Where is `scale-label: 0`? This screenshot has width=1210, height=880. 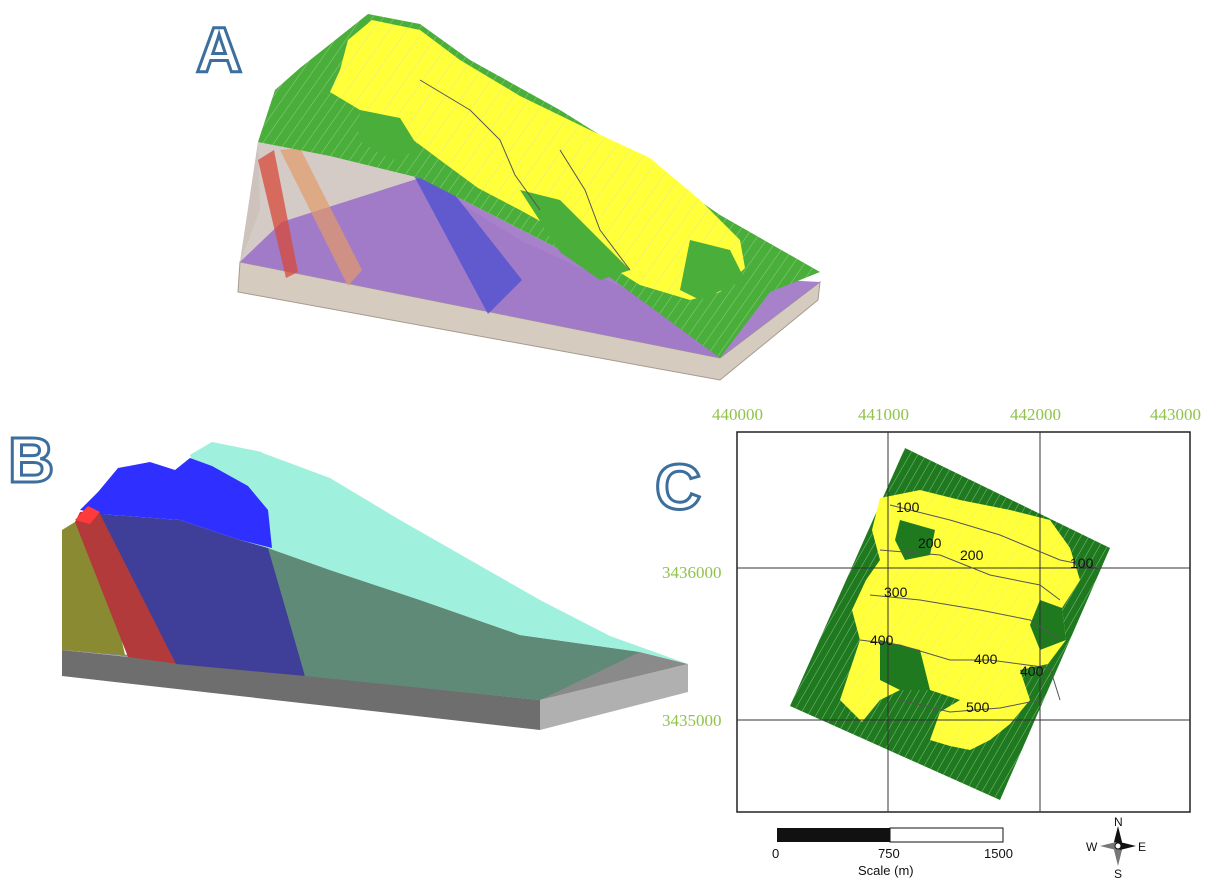 scale-label: 0 is located at coordinates (775, 853).